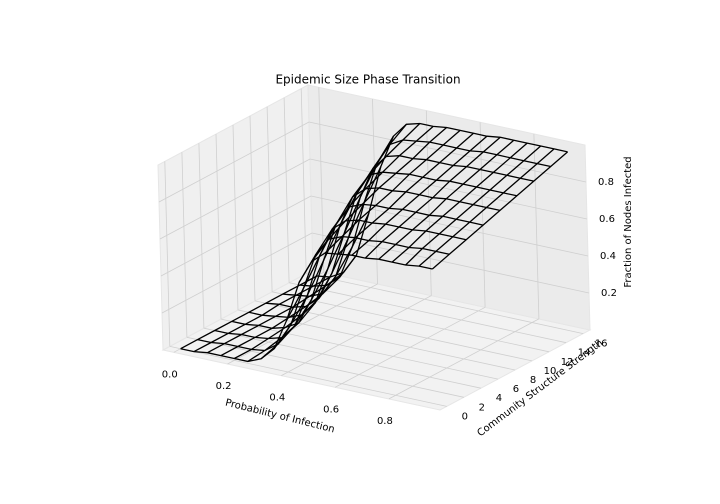 The width and height of the screenshot is (720, 504). Describe the element at coordinates (609, 293) in the screenshot. I see `z-tick-label: 0.2` at that location.